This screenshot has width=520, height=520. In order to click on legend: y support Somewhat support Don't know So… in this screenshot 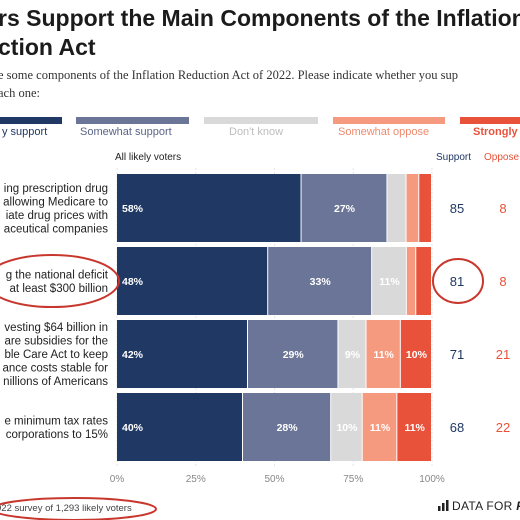, I will do `click(260, 129)`.